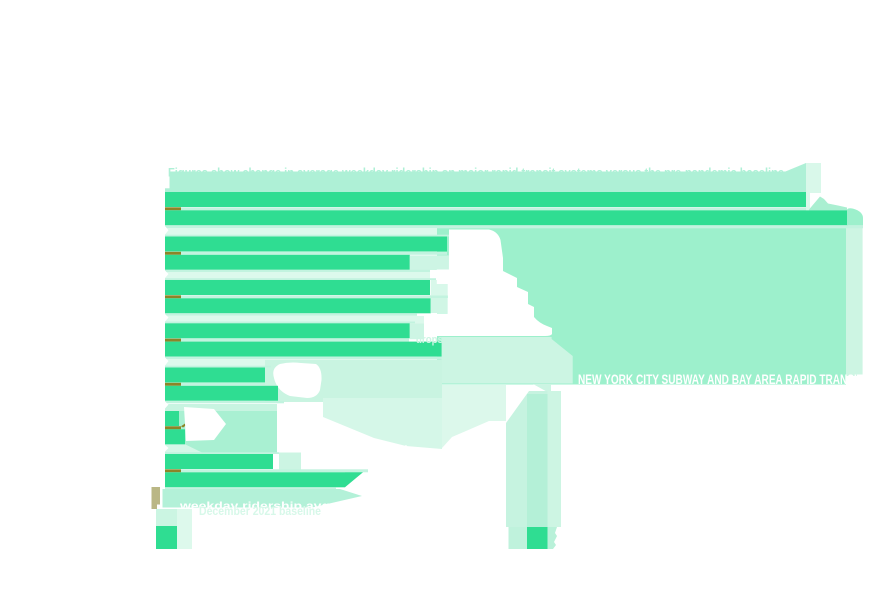 The width and height of the screenshot is (885, 600). Describe the element at coordinates (429, 340) in the screenshot. I see `svg-text: drops` at that location.